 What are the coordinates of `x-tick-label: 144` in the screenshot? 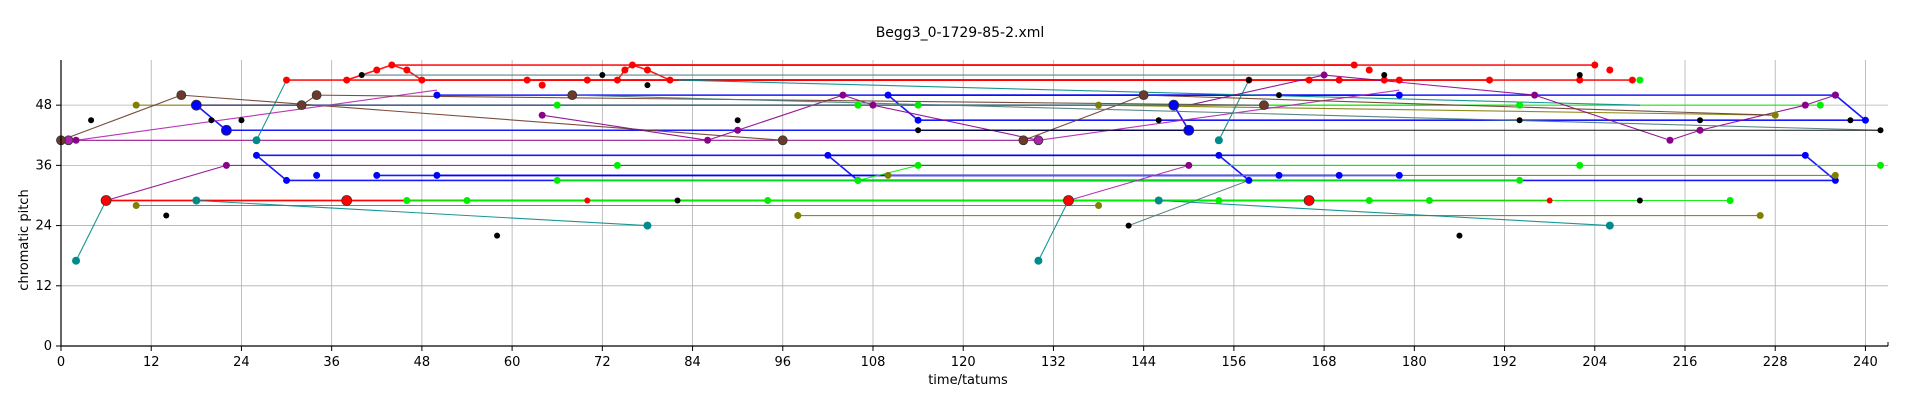 It's located at (1143, 362).